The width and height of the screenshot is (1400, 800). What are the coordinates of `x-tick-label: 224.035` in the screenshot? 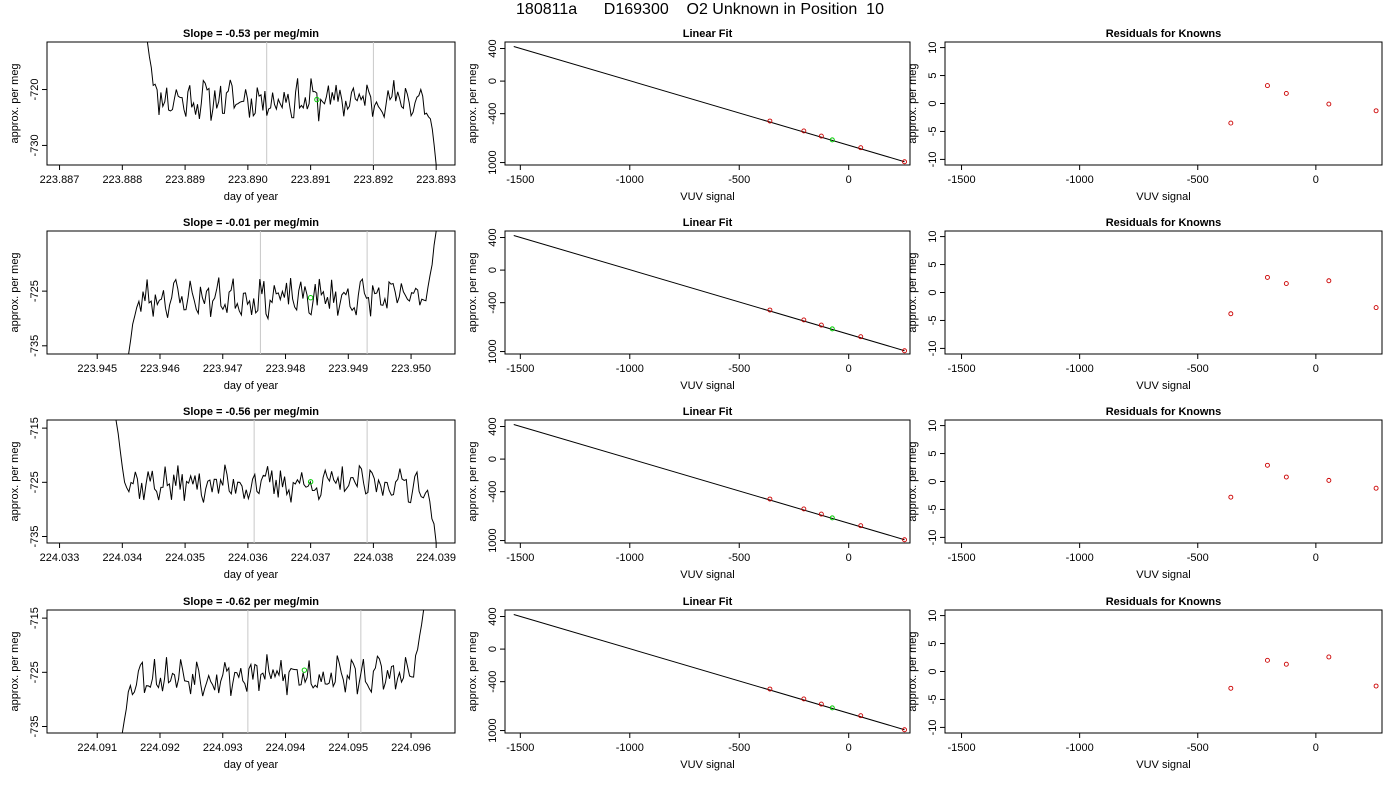 It's located at (185, 558).